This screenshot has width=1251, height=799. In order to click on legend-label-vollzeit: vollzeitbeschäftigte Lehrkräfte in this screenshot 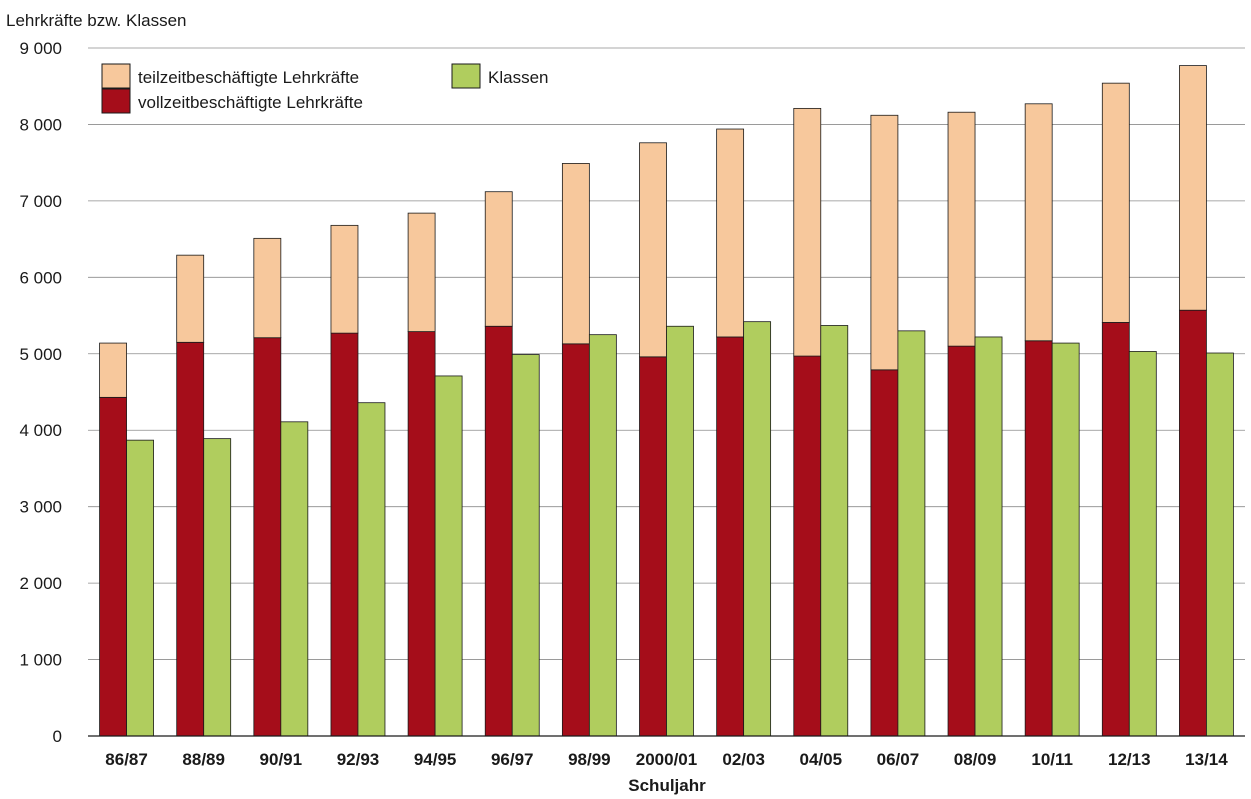, I will do `click(250, 102)`.